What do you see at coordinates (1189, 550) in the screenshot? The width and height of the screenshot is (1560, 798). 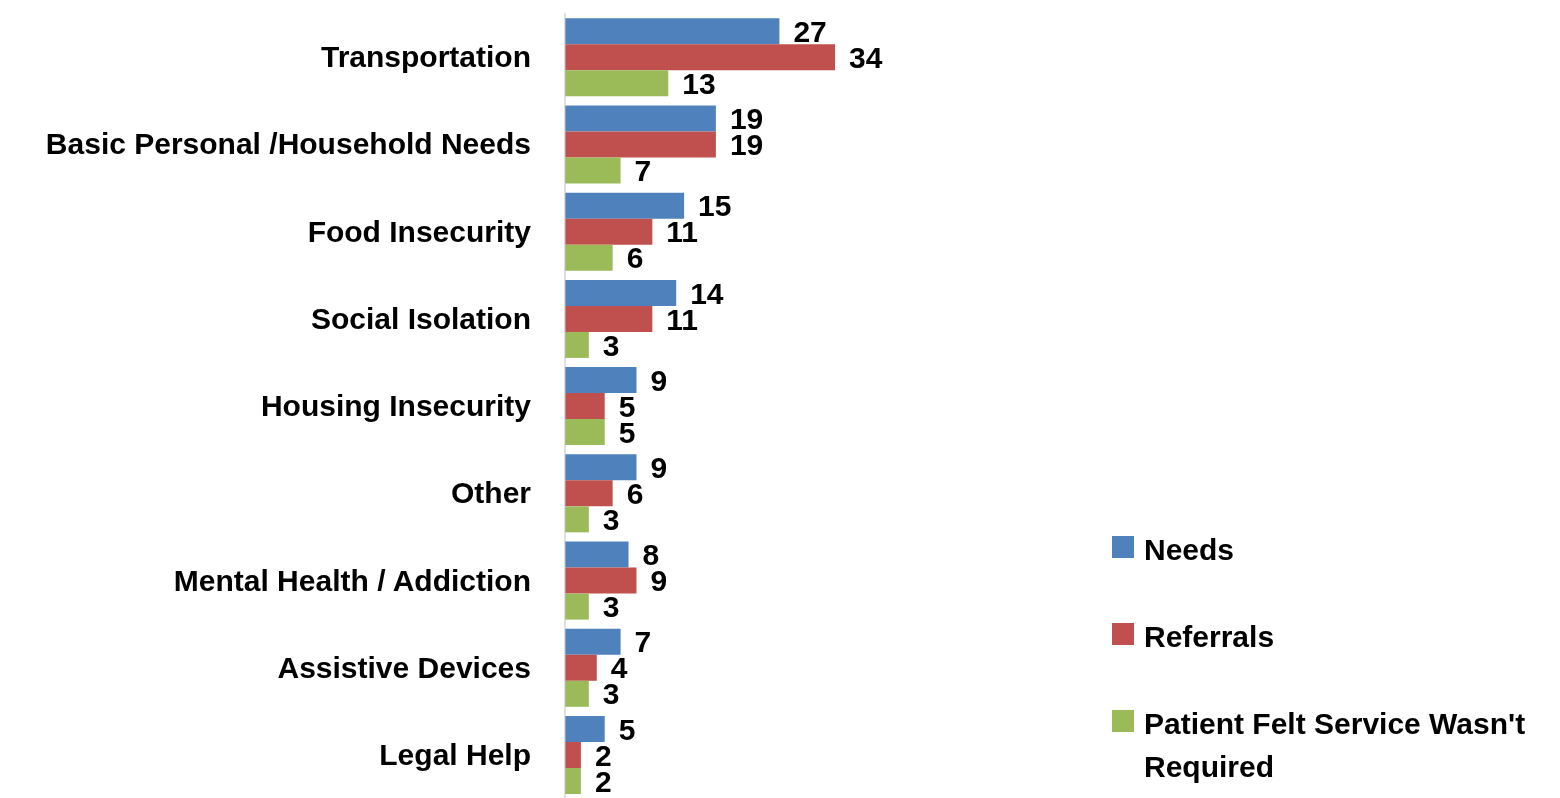 I see `legend-label: Needs` at bounding box center [1189, 550].